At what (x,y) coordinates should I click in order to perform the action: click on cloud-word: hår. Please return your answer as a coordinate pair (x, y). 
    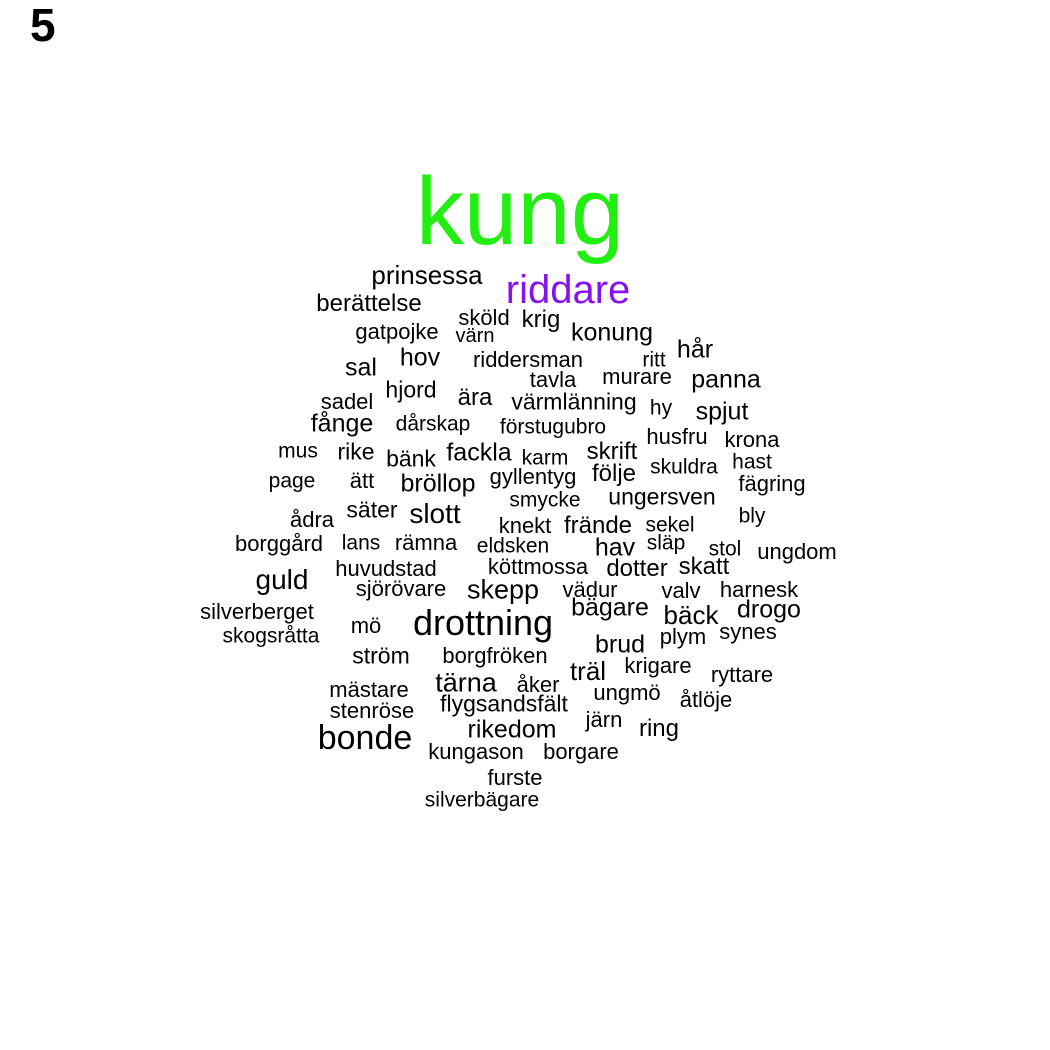
    Looking at the image, I should click on (695, 349).